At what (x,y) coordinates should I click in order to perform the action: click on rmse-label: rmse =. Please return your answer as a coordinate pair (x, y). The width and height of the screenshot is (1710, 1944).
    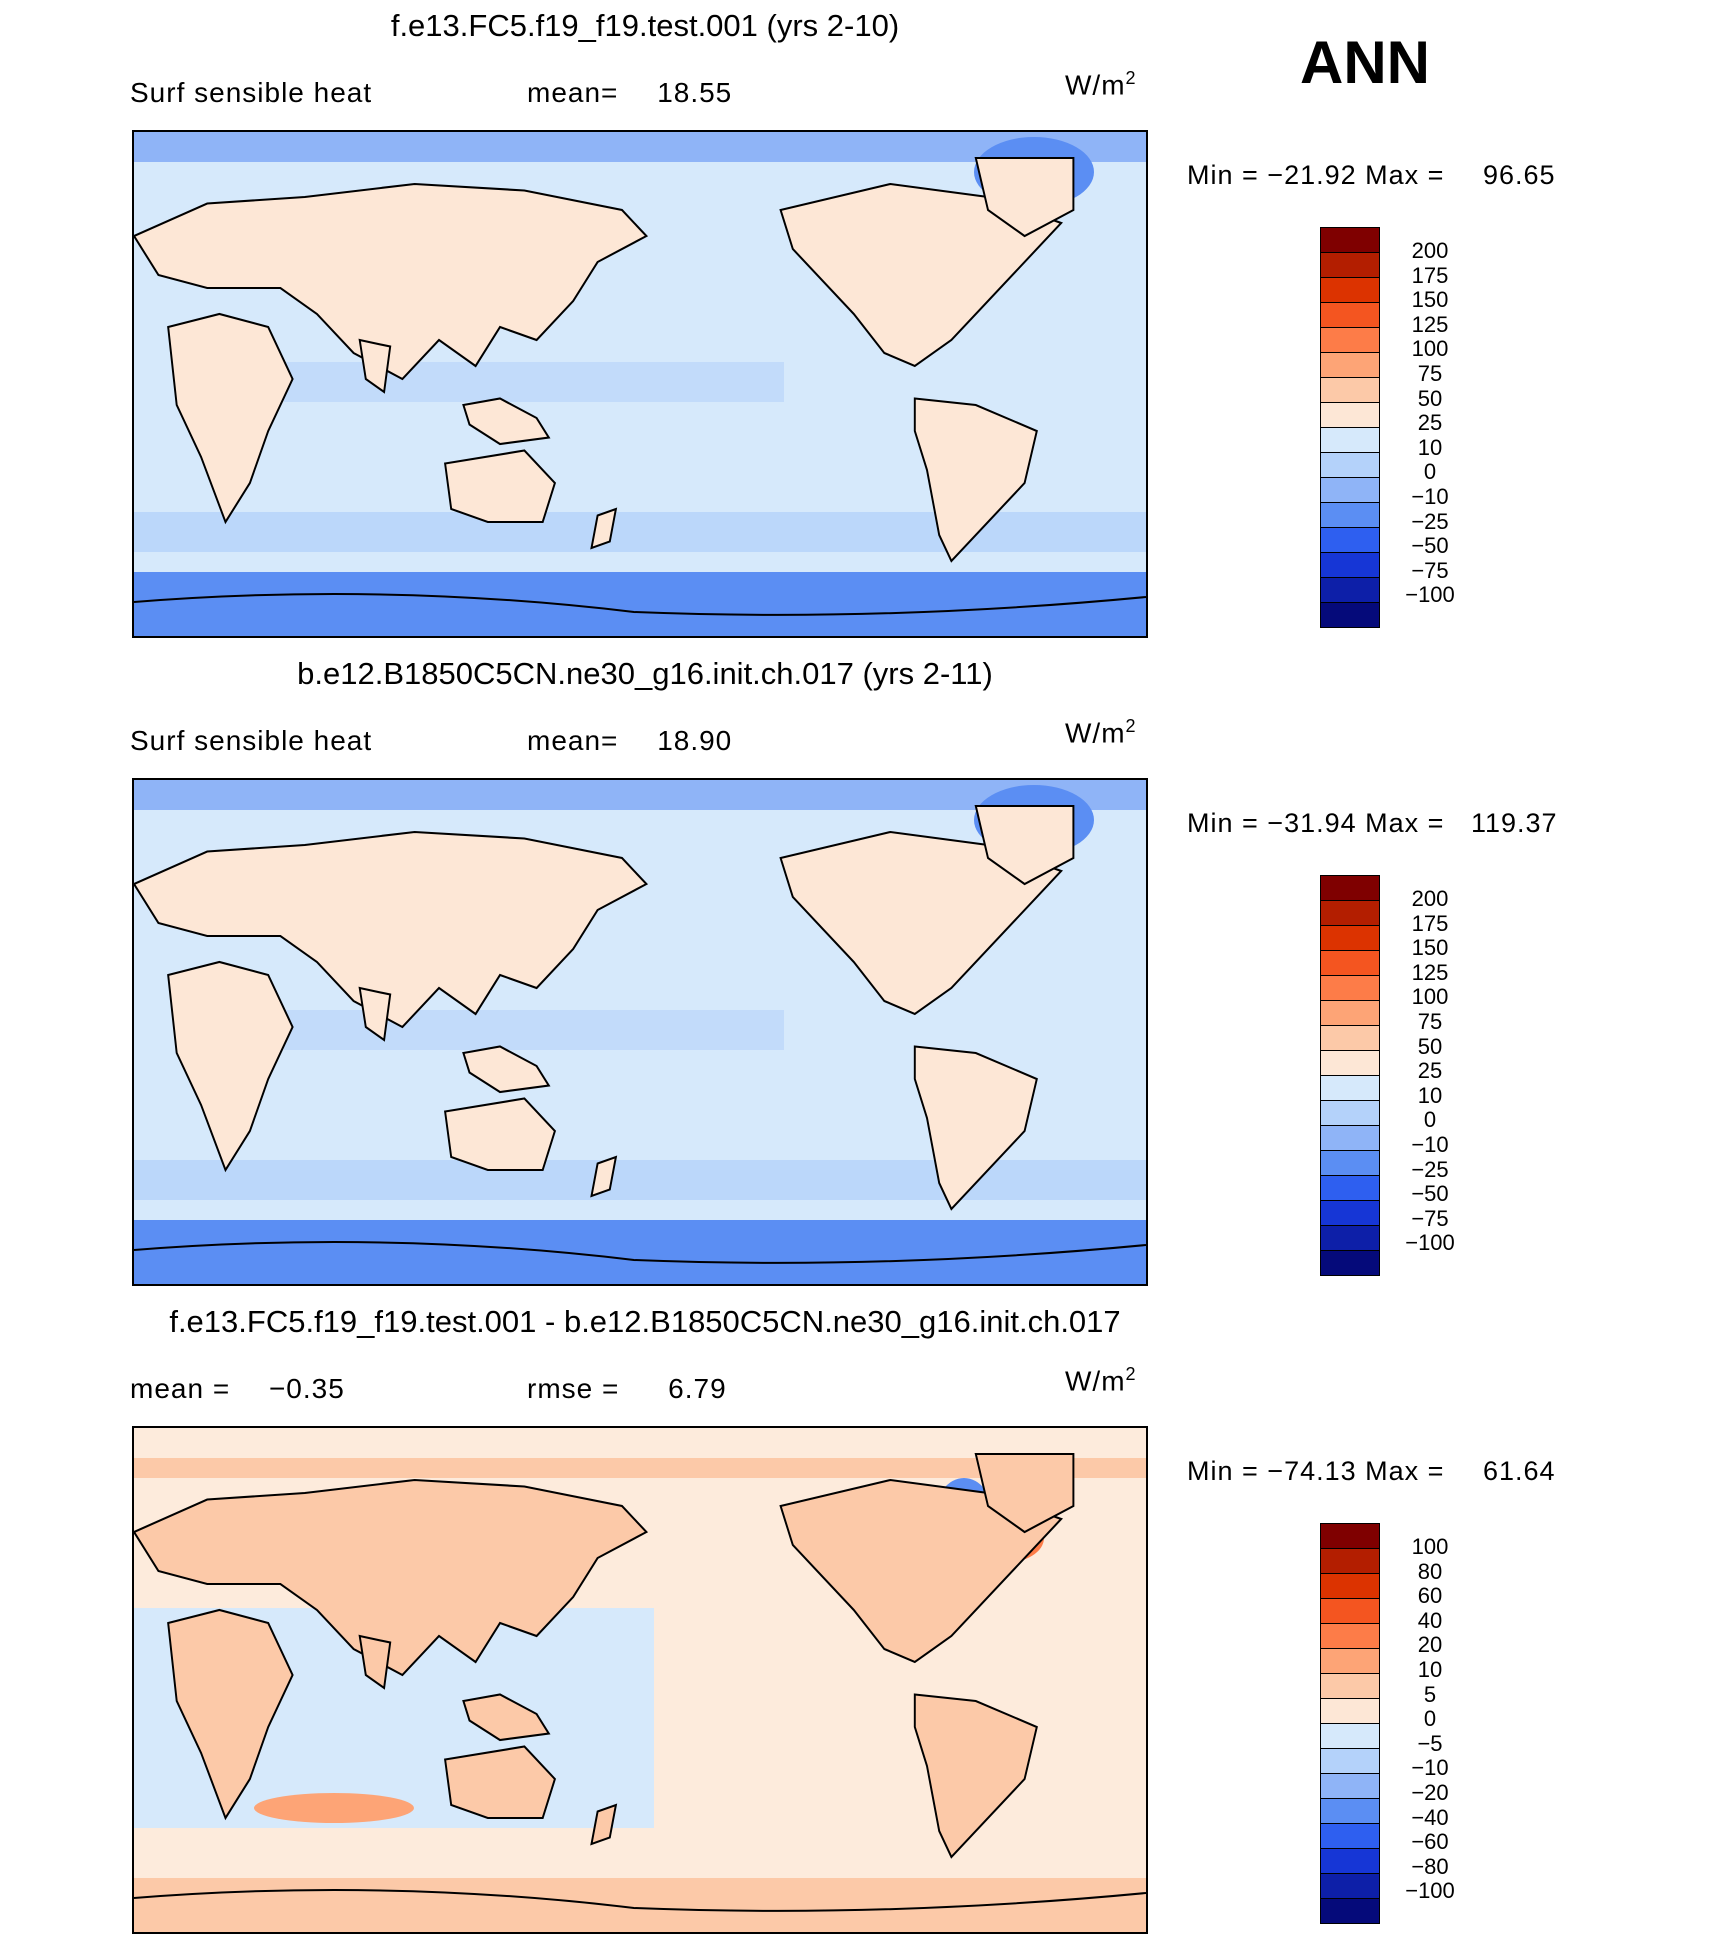
    Looking at the image, I should click on (573, 1388).